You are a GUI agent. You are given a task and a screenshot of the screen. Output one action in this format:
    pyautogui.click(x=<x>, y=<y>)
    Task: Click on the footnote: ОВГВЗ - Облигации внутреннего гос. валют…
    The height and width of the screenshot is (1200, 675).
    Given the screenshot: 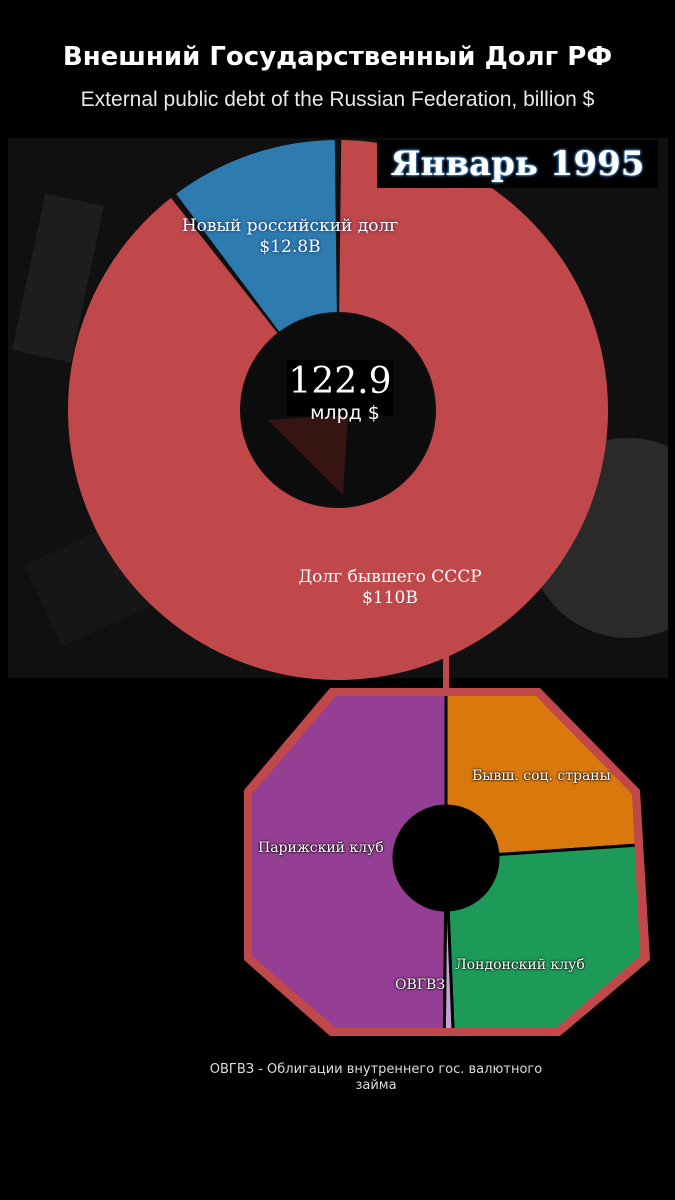 What is the action you would take?
    pyautogui.click(x=376, y=1077)
    